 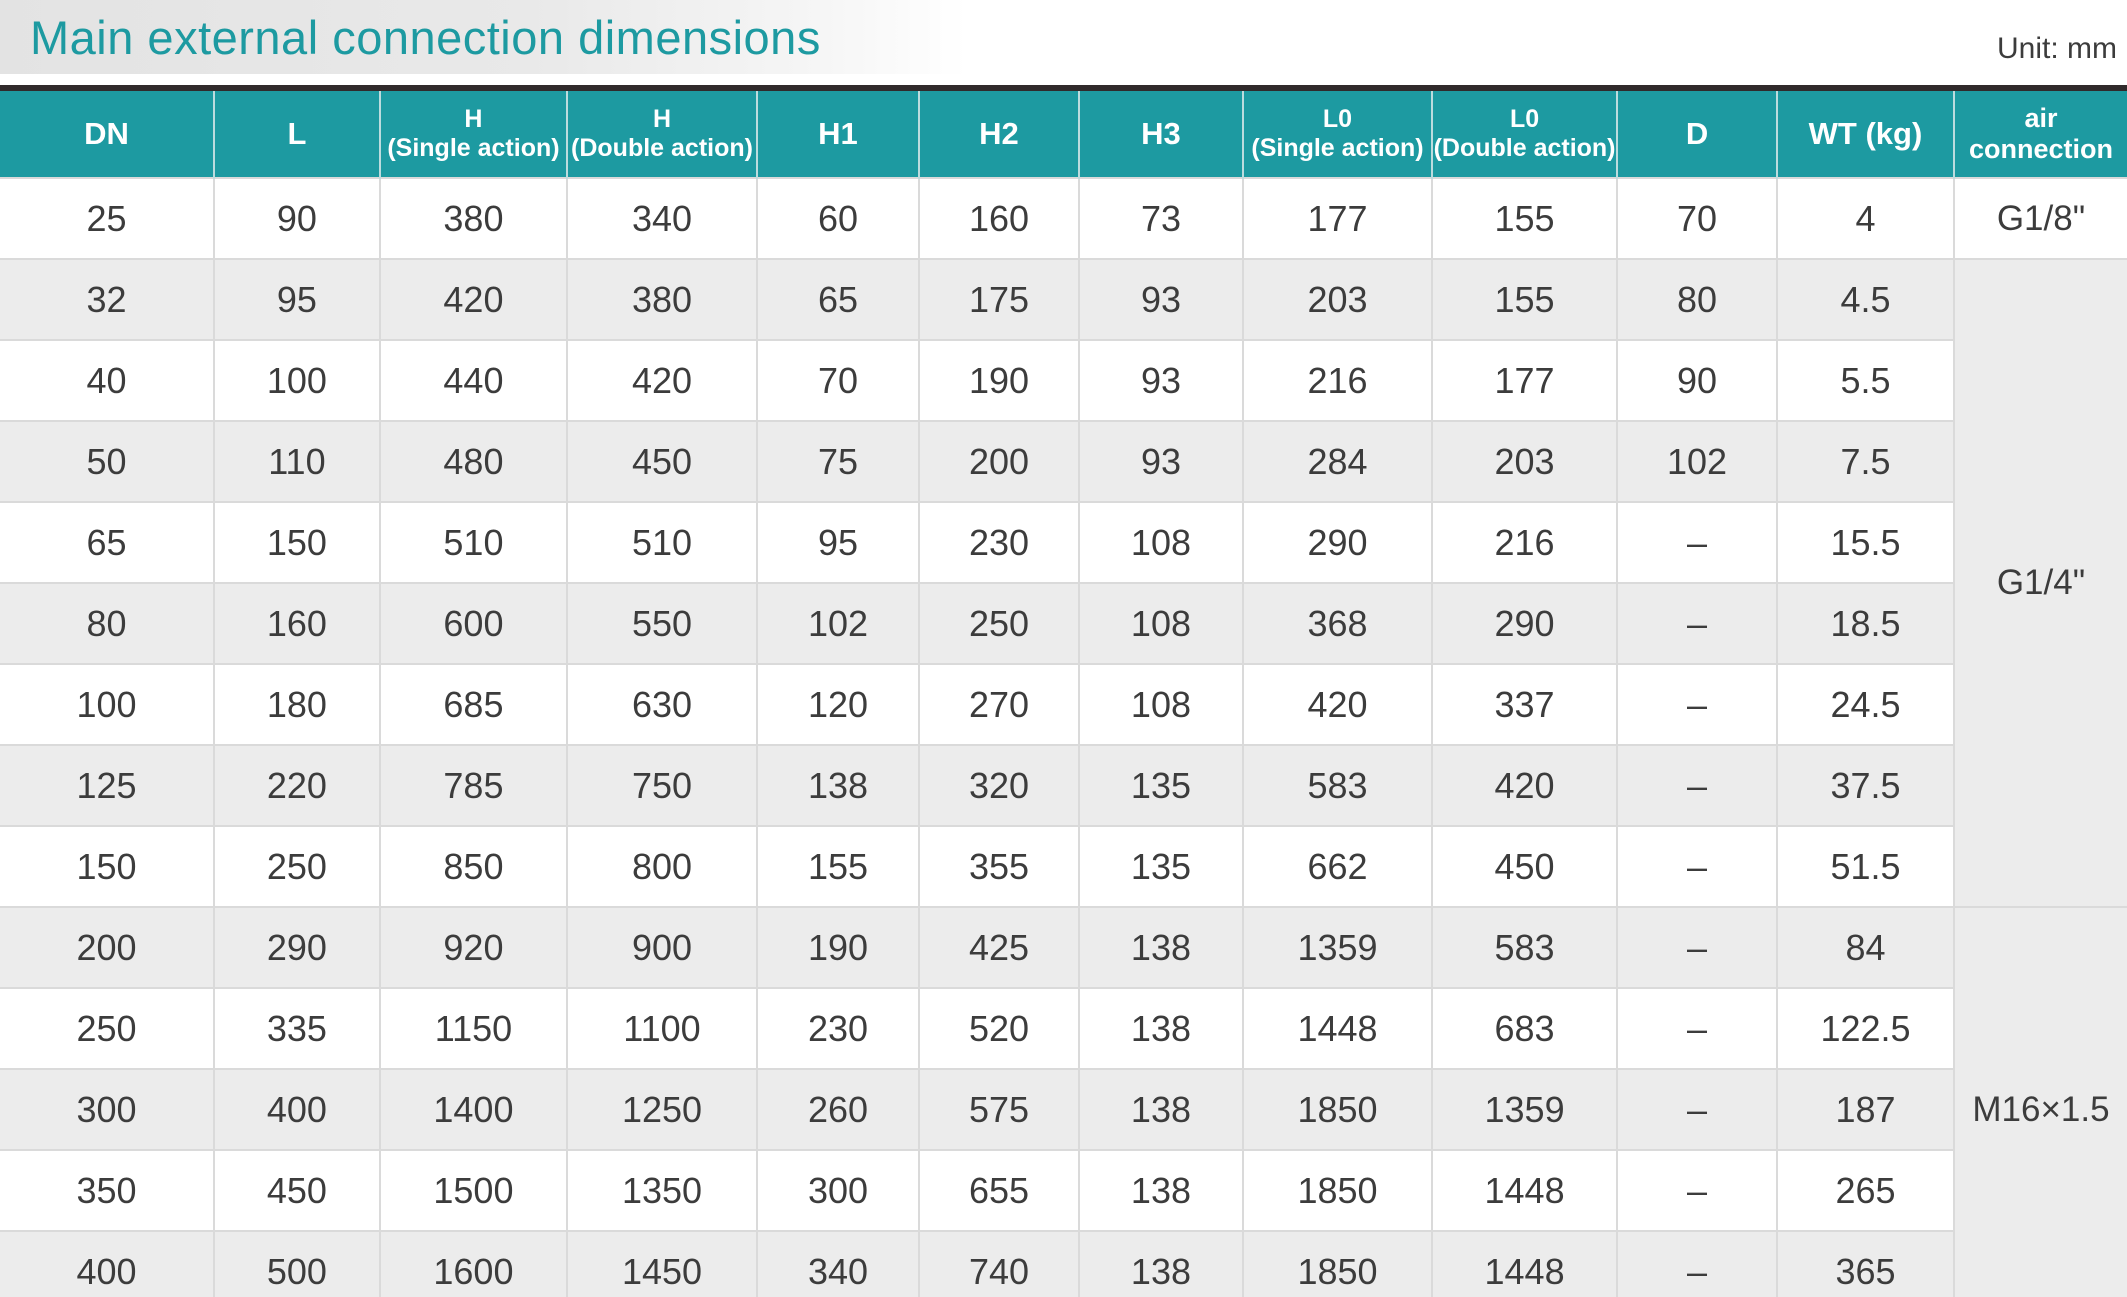 What do you see at coordinates (1865, 380) in the screenshot?
I see `cell-wt: 5.5` at bounding box center [1865, 380].